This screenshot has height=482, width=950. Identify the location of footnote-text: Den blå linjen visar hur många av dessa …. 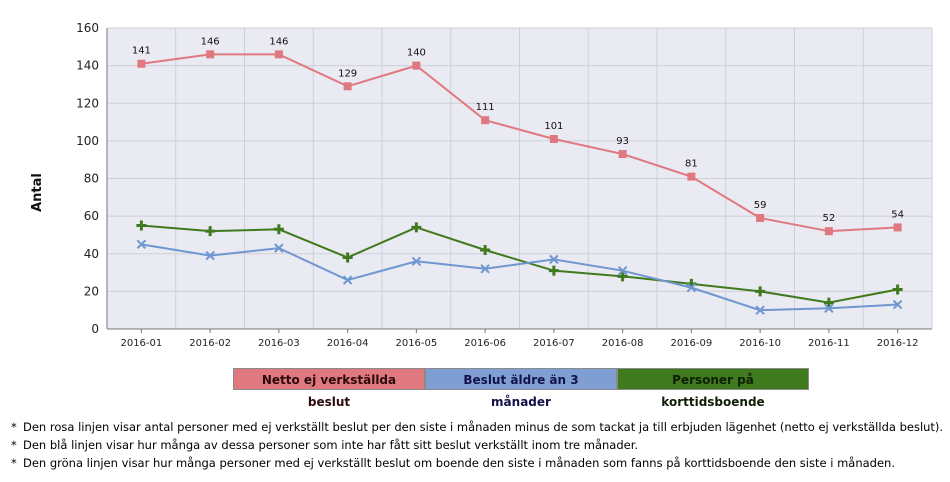
(331, 445).